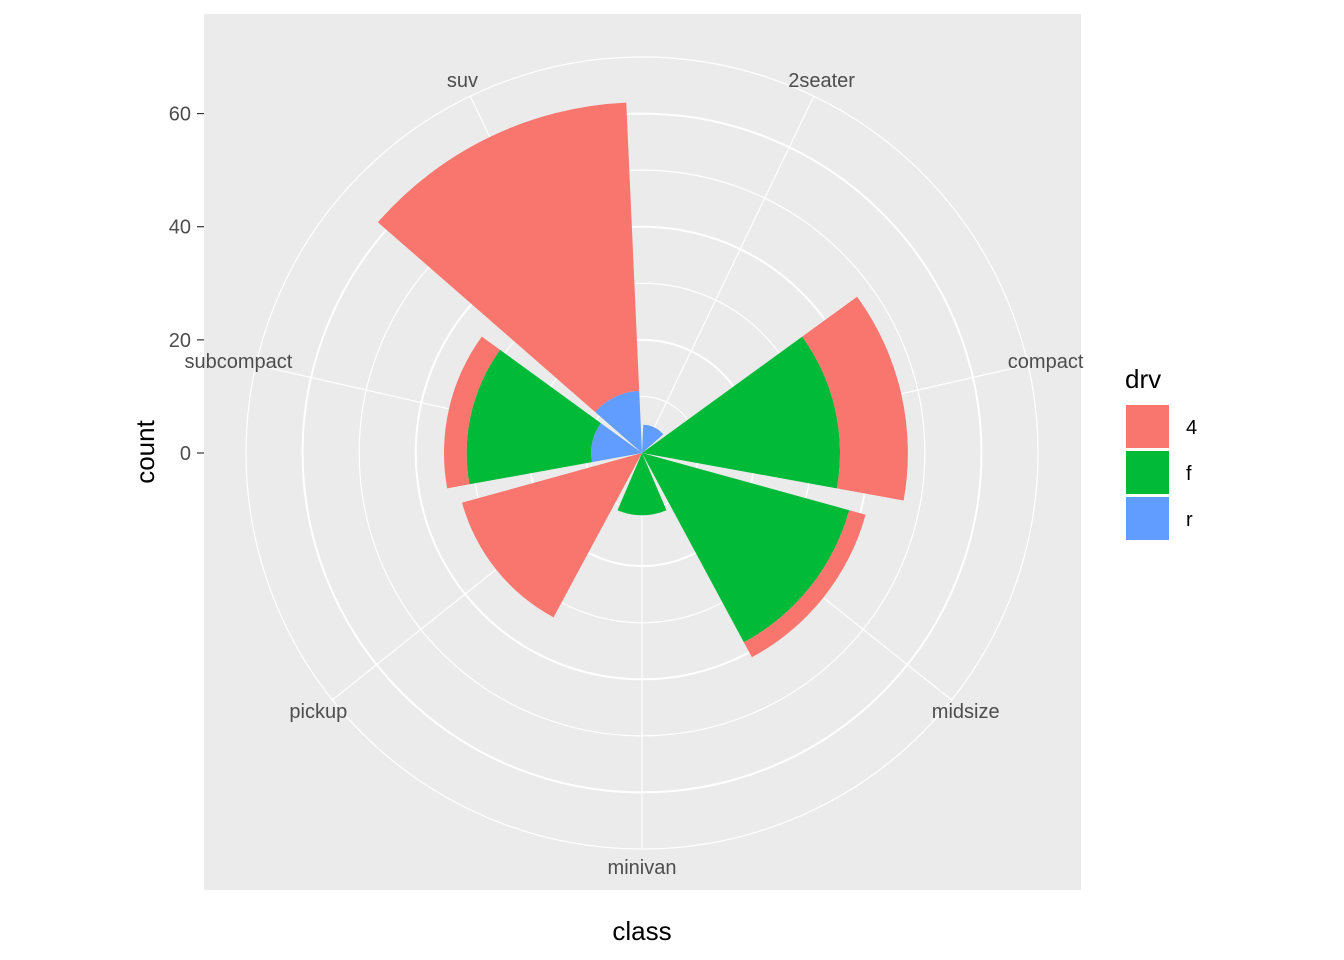 The width and height of the screenshot is (1344, 960). What do you see at coordinates (1046, 362) in the screenshot?
I see `category-label: compact` at bounding box center [1046, 362].